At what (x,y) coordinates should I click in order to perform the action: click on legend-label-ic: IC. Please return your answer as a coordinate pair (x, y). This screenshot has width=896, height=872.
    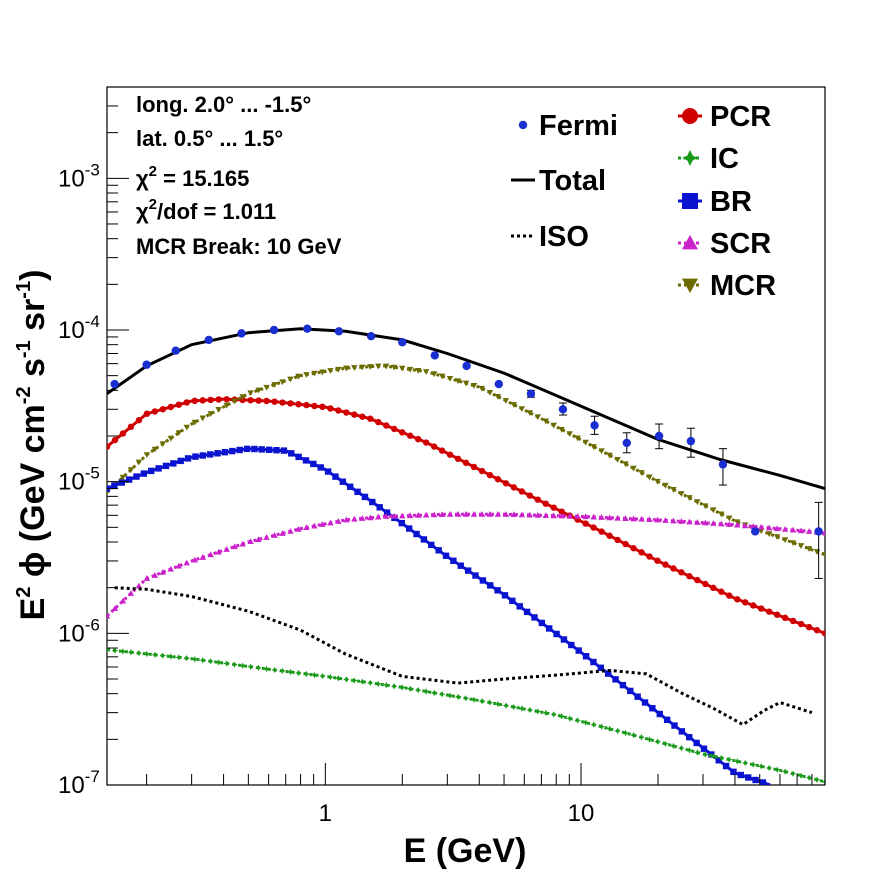
    Looking at the image, I should click on (724, 159).